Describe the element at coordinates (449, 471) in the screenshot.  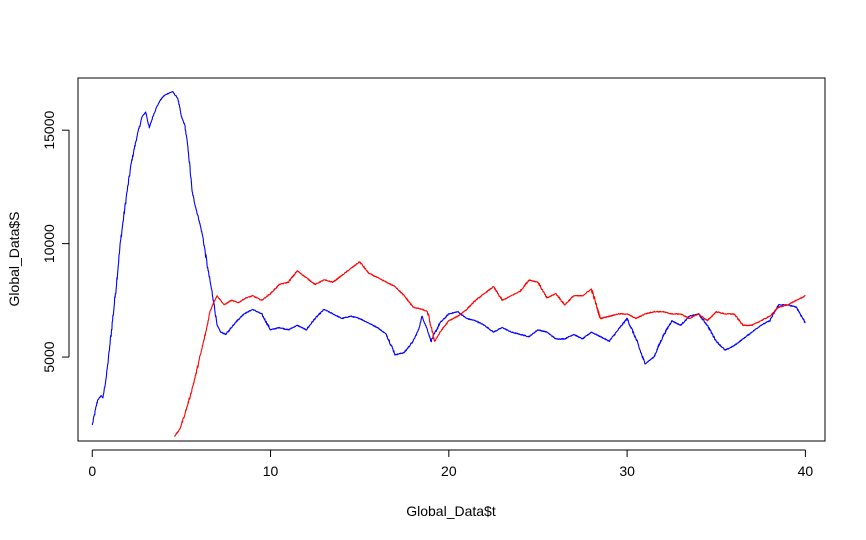
I see `x-tick-label: 20` at that location.